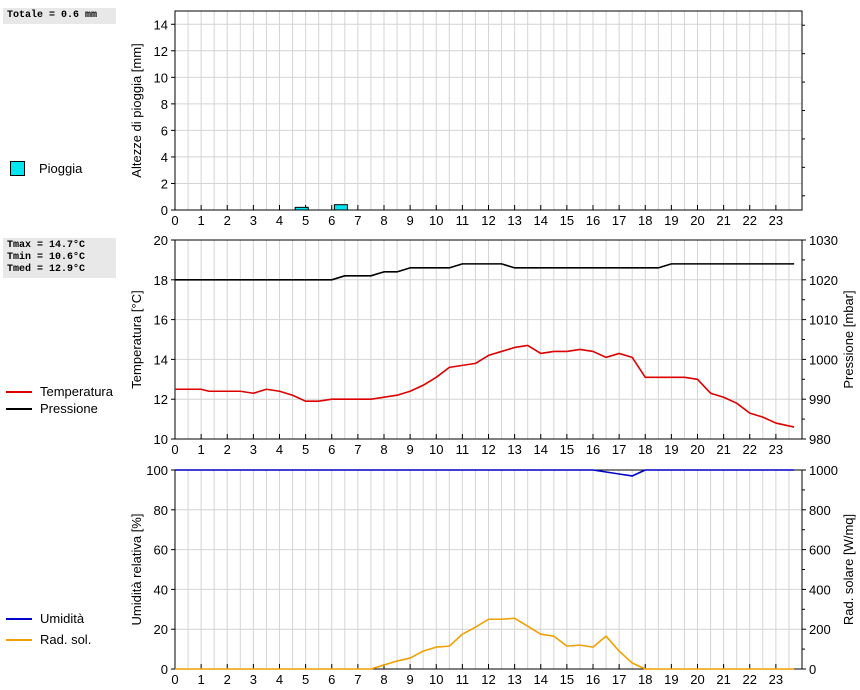  I want to click on rain-x-tick-label: 0, so click(174, 220).